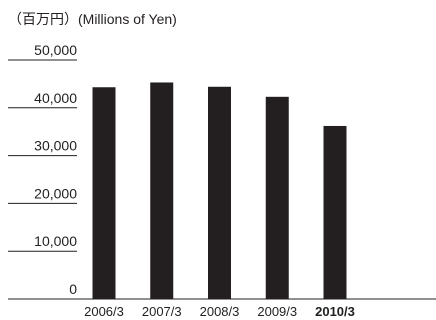  What do you see at coordinates (55, 50) in the screenshot?
I see `y-tick-label: 50,000` at bounding box center [55, 50].